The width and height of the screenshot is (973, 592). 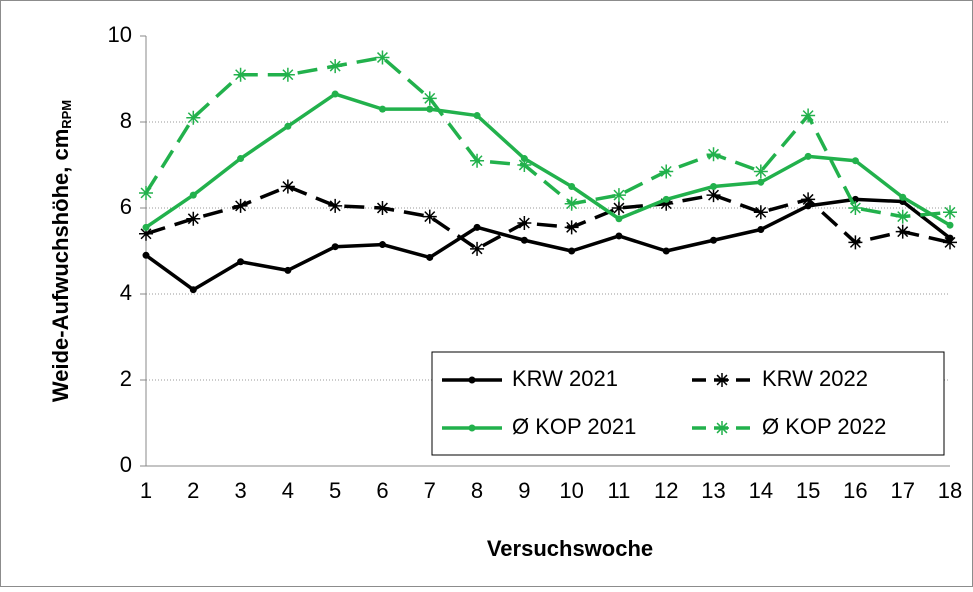 What do you see at coordinates (382, 490) in the screenshot?
I see `x-tick-label: 6` at bounding box center [382, 490].